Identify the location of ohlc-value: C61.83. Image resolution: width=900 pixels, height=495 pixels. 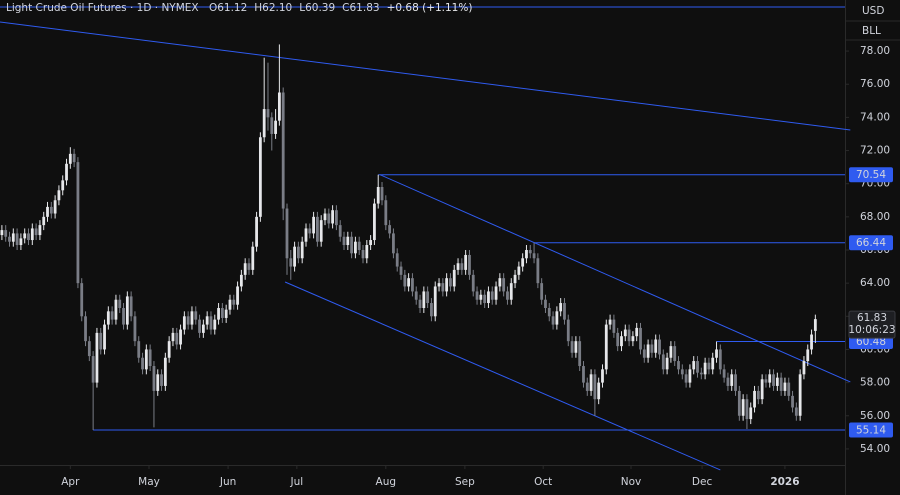
(361, 8).